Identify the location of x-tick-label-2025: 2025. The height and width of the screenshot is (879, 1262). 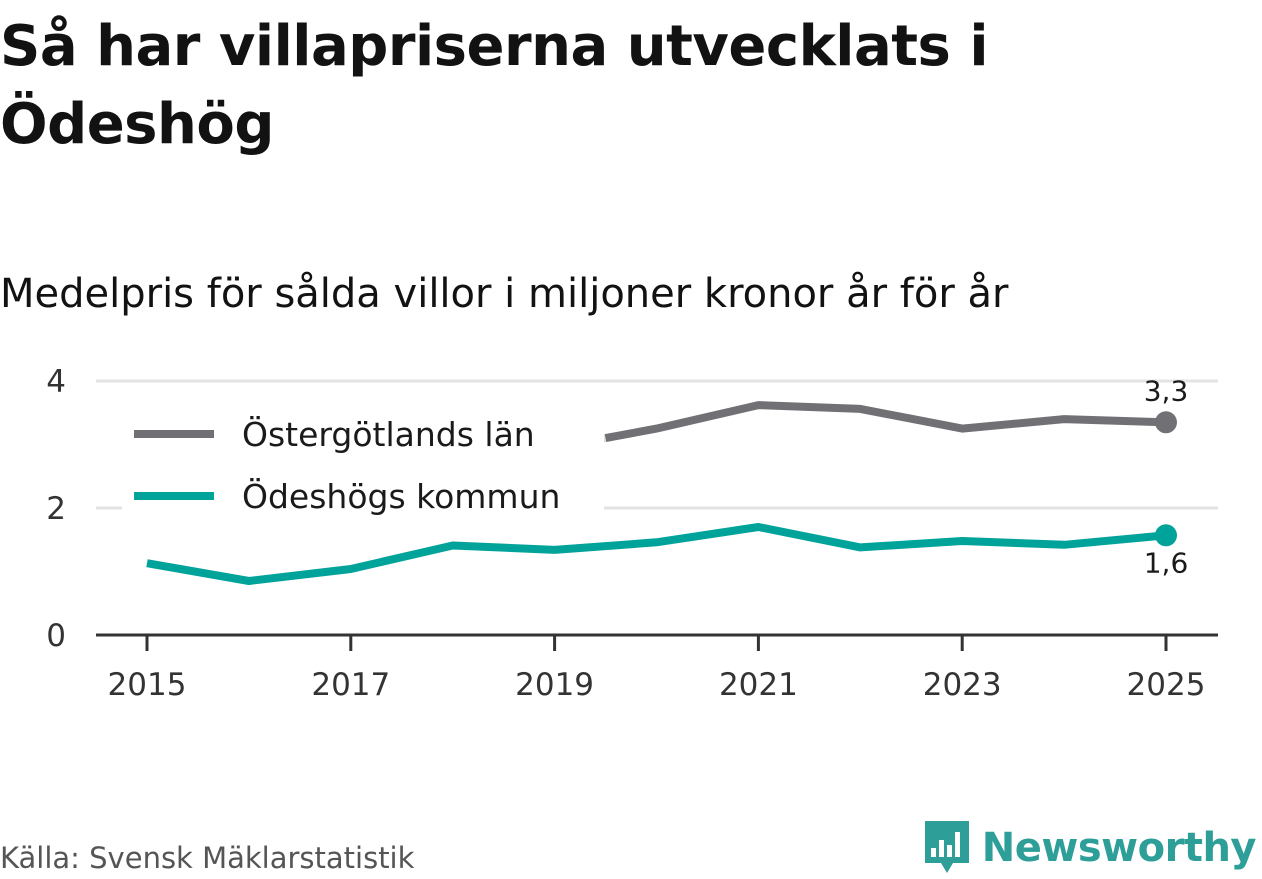
(1166, 685).